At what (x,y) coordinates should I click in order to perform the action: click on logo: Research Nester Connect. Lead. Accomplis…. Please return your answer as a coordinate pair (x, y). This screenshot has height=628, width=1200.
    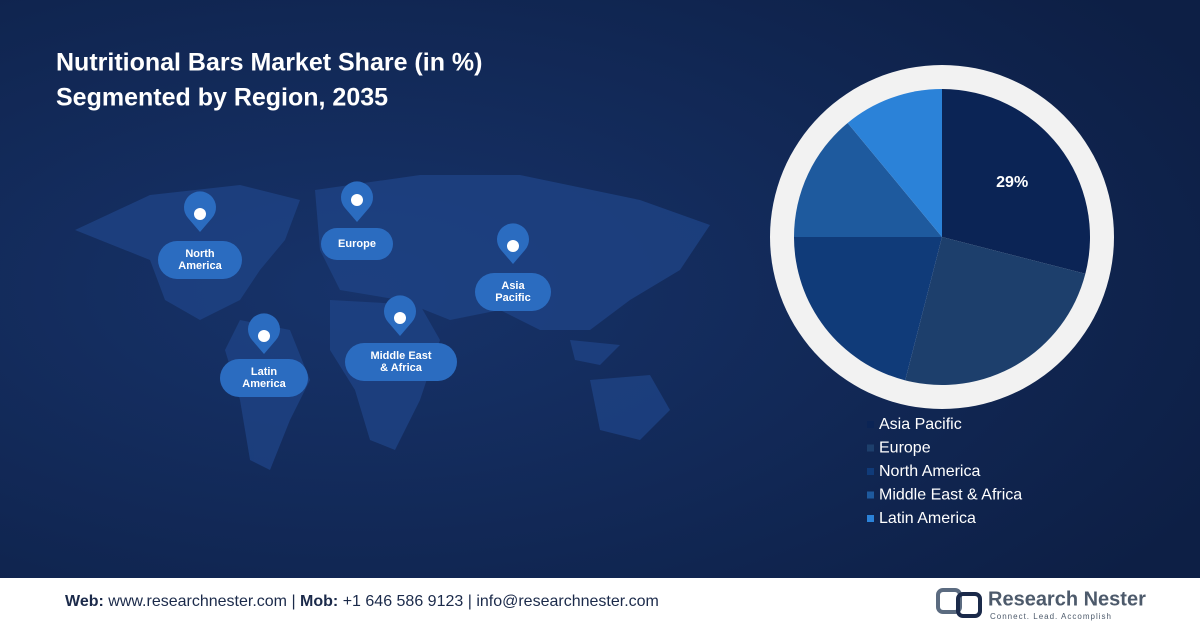
    Looking at the image, I should click on (1041, 604).